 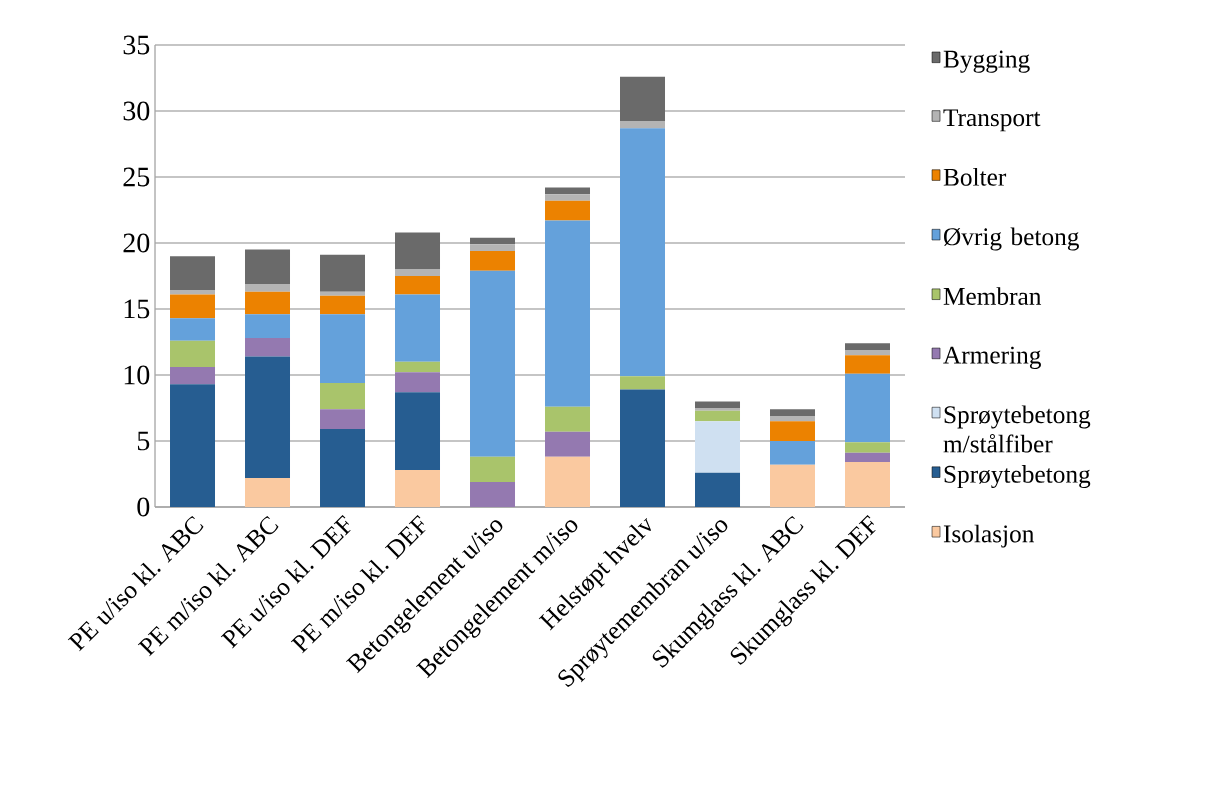 What do you see at coordinates (992, 296) in the screenshot?
I see `legend-label: Membran` at bounding box center [992, 296].